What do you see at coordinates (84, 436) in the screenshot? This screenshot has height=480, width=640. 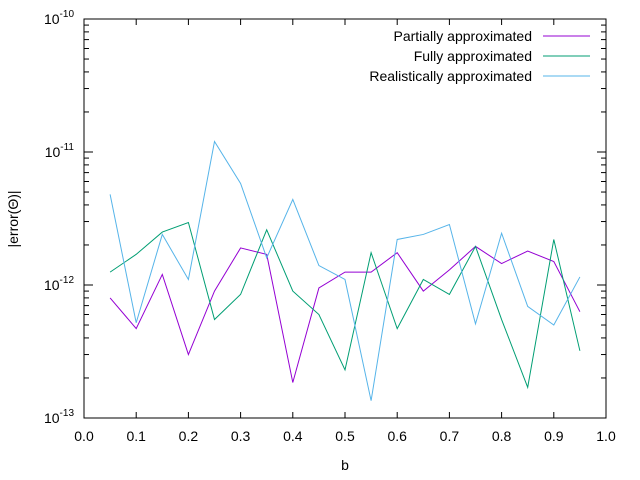 I see `x-tick-label: 0.0` at bounding box center [84, 436].